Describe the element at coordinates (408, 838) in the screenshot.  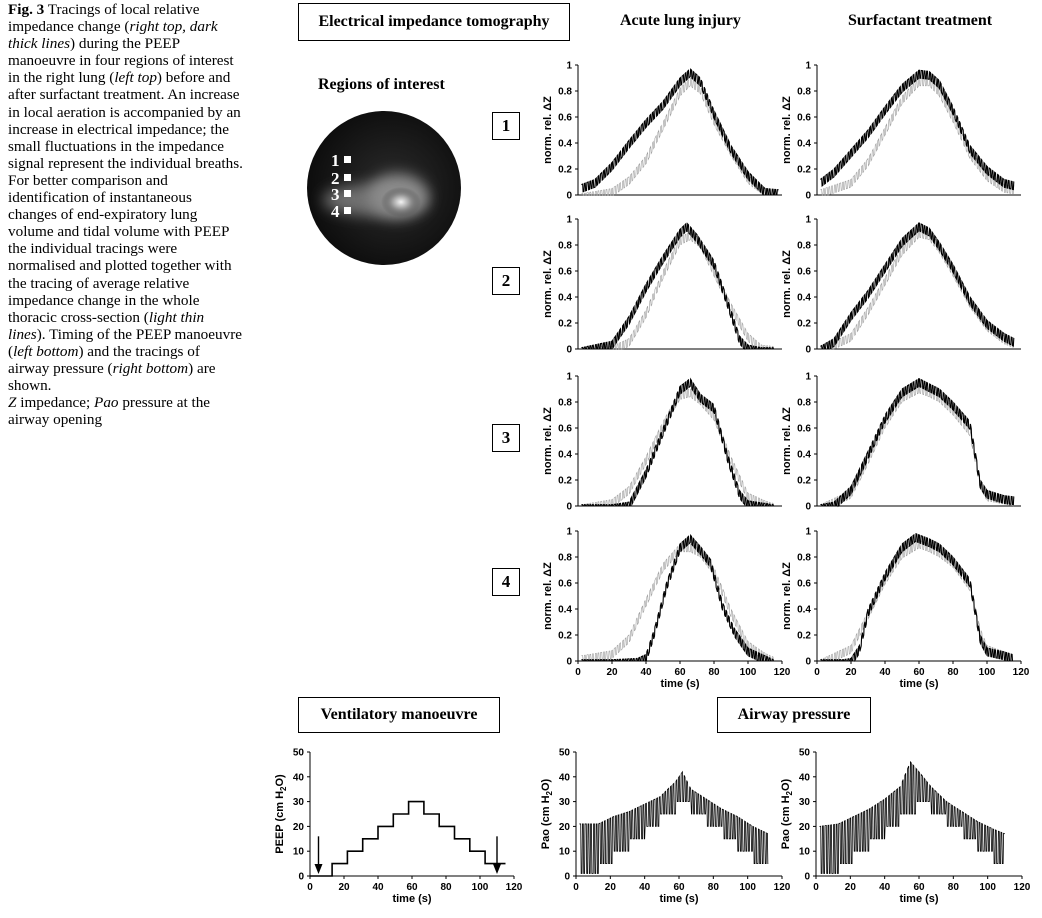
I see `peep-step-line` at that location.